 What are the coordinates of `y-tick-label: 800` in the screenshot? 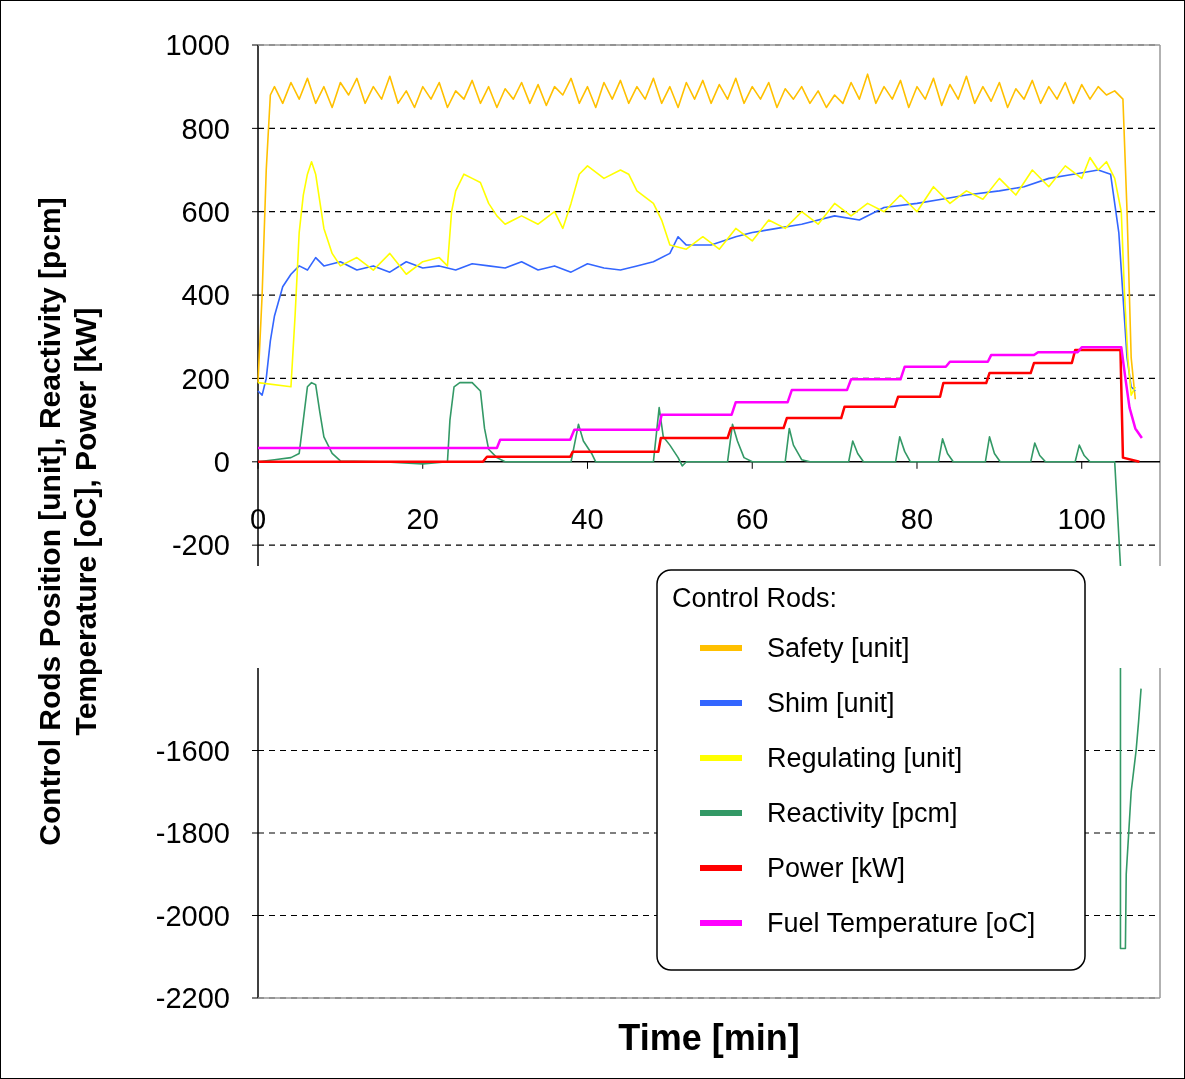 It's located at (205, 128).